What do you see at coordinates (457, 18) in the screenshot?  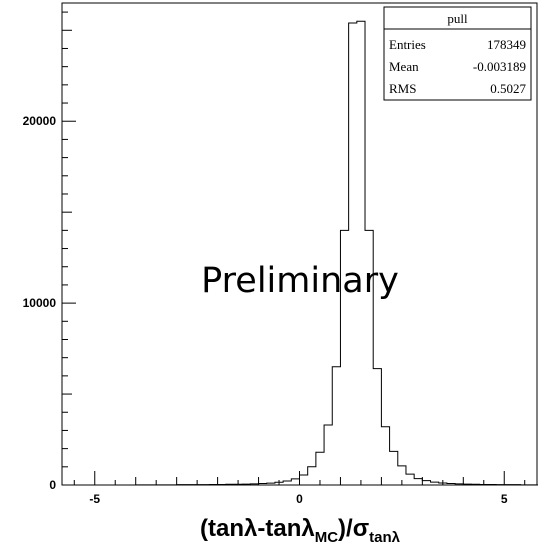 I see `stats-box-title: pull` at bounding box center [457, 18].